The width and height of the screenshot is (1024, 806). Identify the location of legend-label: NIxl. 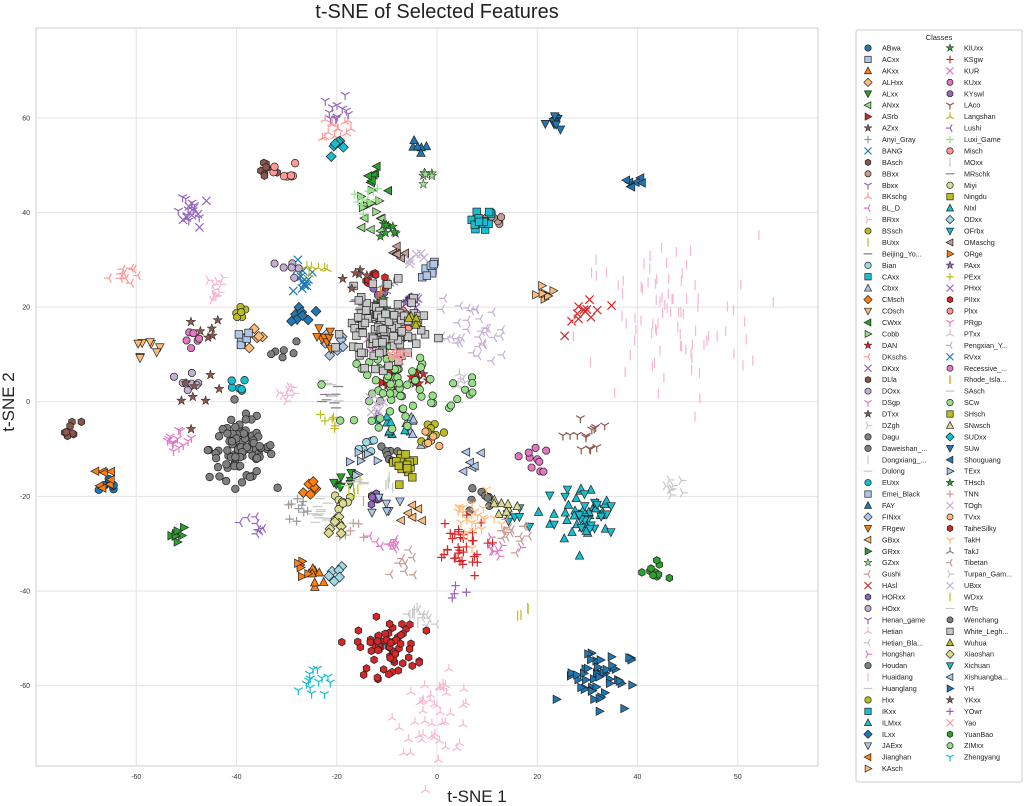
(970, 208).